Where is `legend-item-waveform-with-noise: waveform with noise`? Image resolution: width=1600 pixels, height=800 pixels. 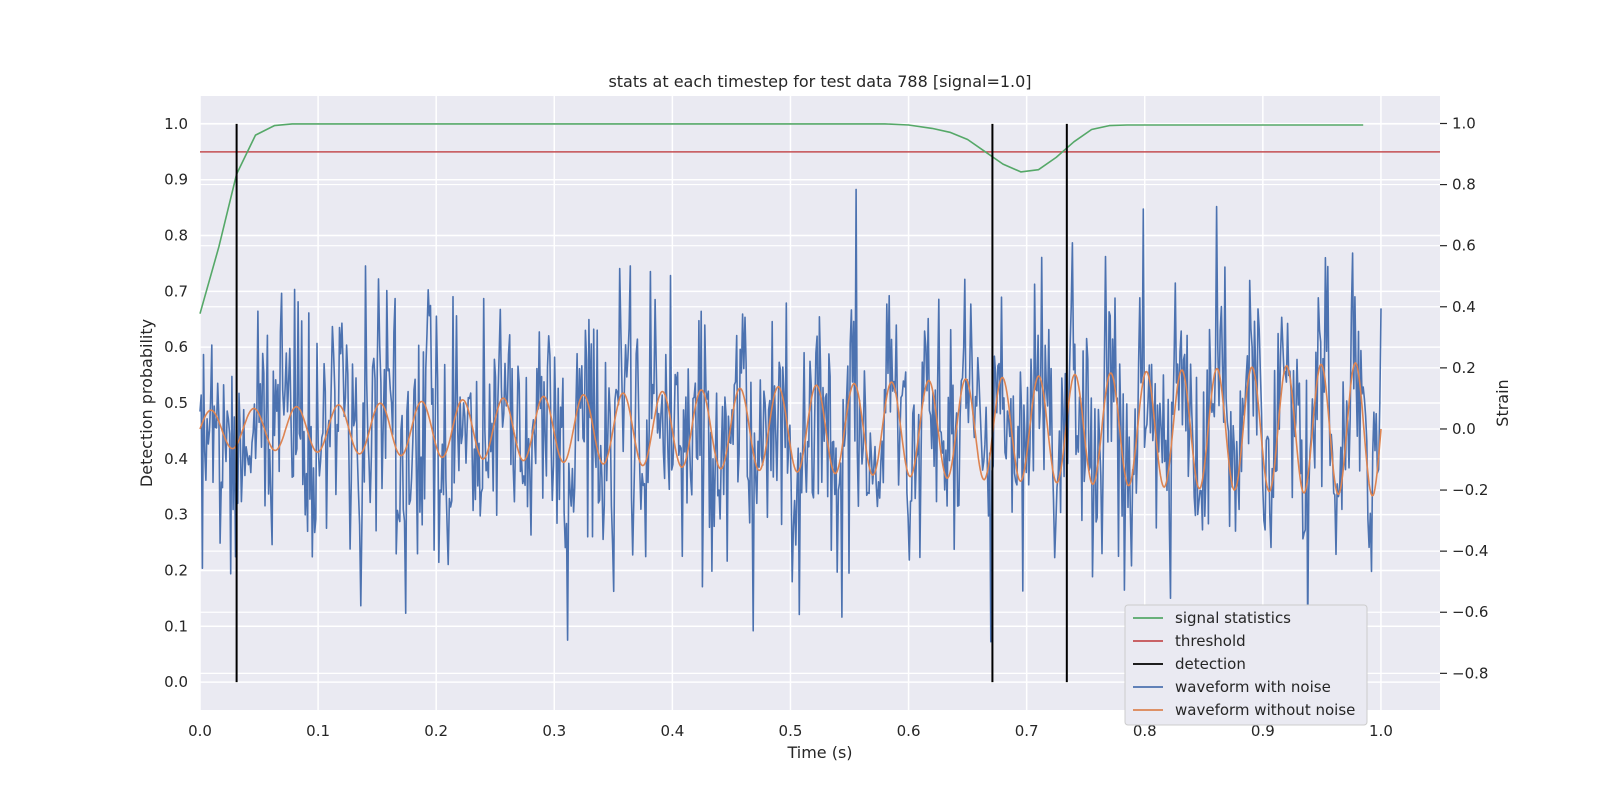 legend-item-waveform-with-noise: waveform with noise is located at coordinates (1232, 687).